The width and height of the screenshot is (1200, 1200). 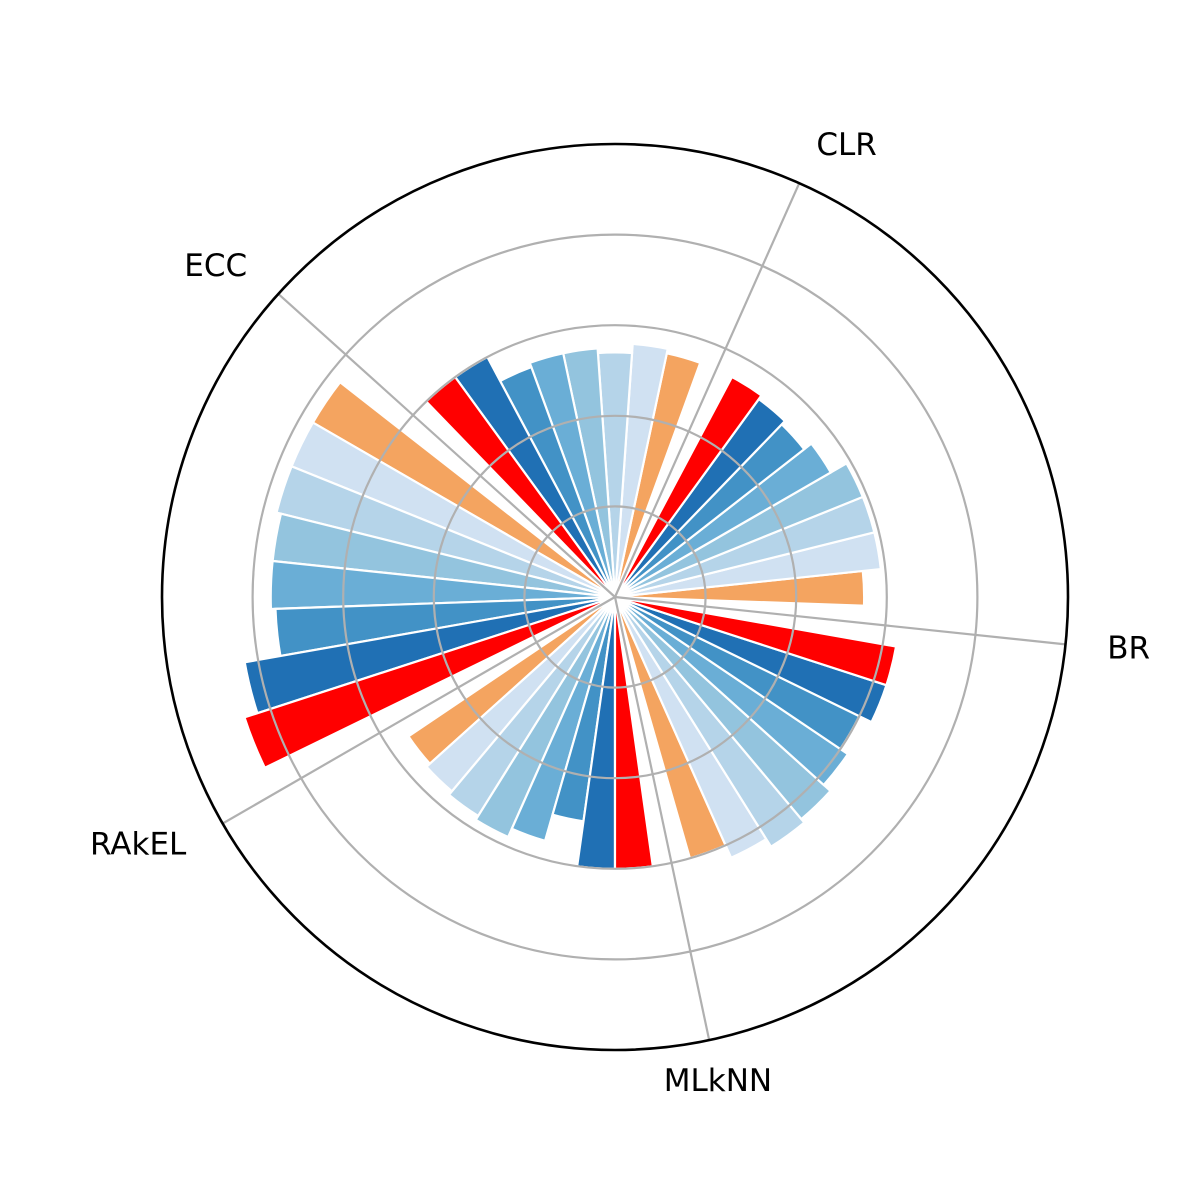 What do you see at coordinates (846, 145) in the screenshot?
I see `group-label-clr: CLR` at bounding box center [846, 145].